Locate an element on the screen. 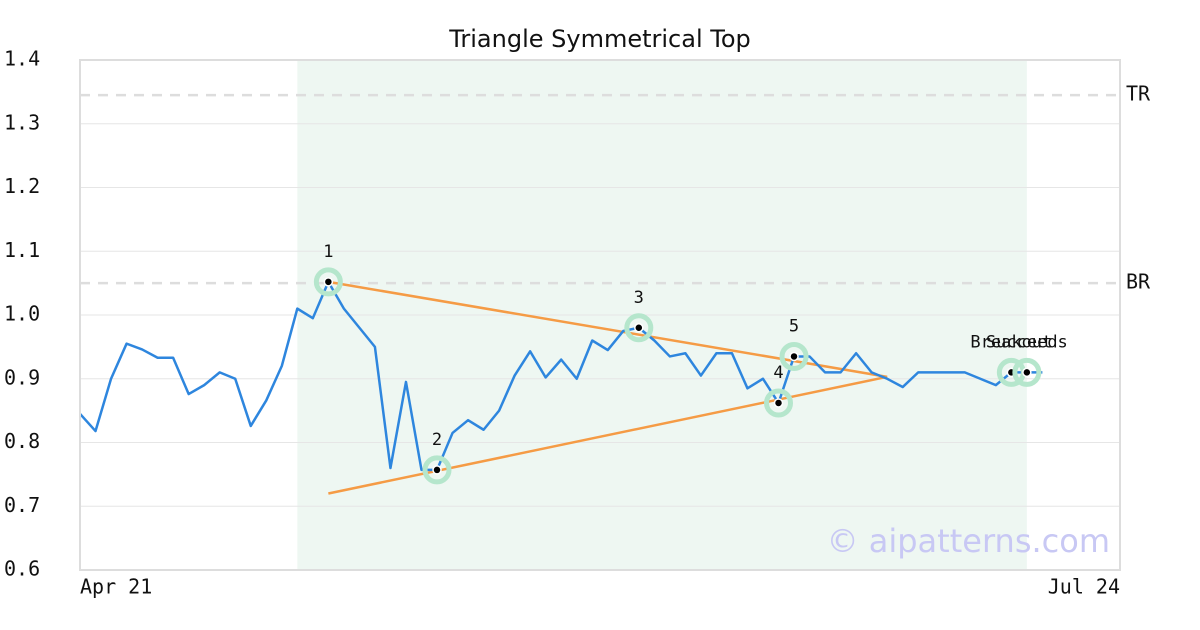 Image resolution: width=1200 pixels, height=630 pixels. x-tick-label: Apr 21 is located at coordinates (116, 587).